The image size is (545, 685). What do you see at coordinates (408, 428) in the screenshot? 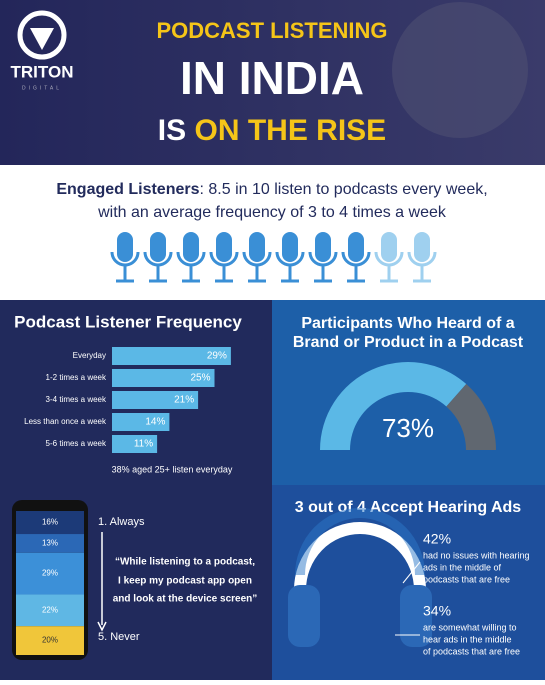
I see `gauge-label: 73%` at bounding box center [408, 428].